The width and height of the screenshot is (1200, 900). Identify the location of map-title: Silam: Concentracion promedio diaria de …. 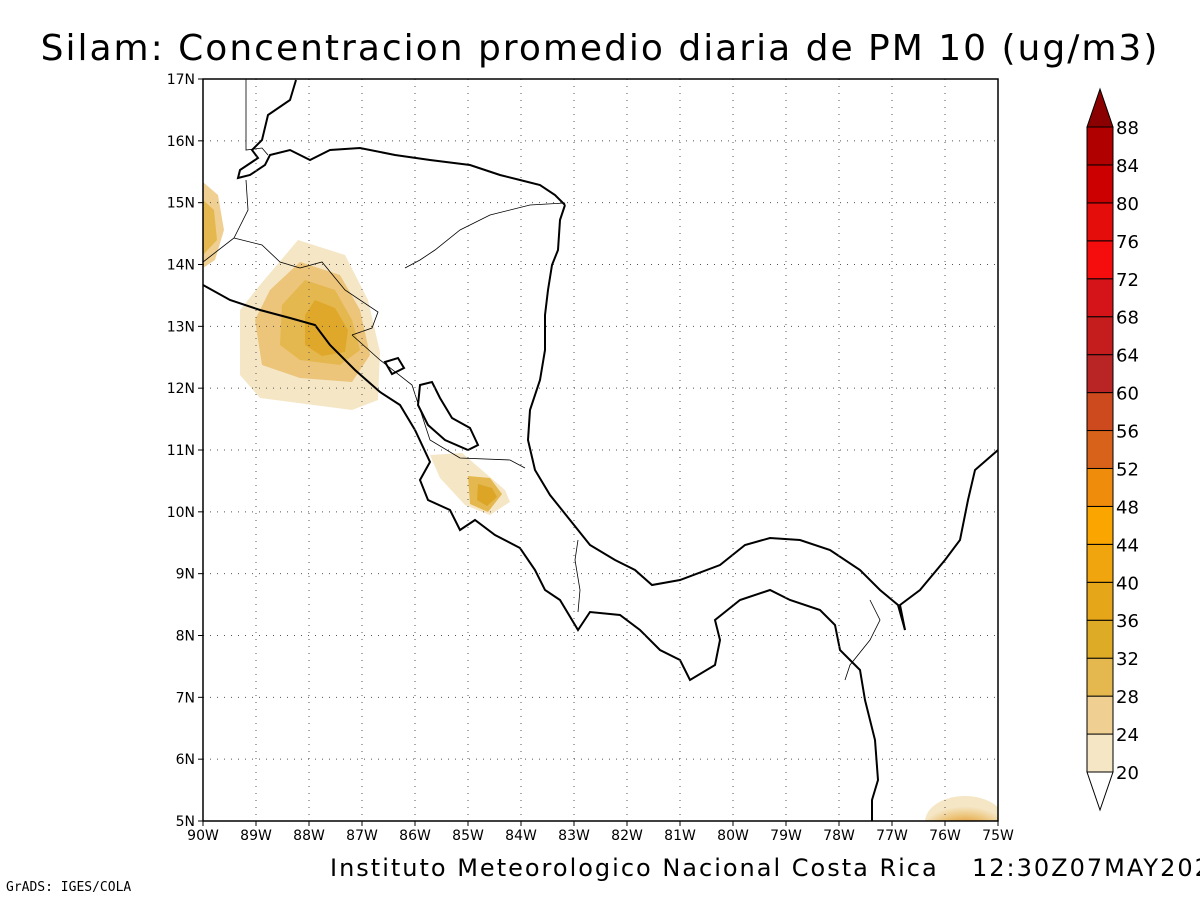
(600, 48).